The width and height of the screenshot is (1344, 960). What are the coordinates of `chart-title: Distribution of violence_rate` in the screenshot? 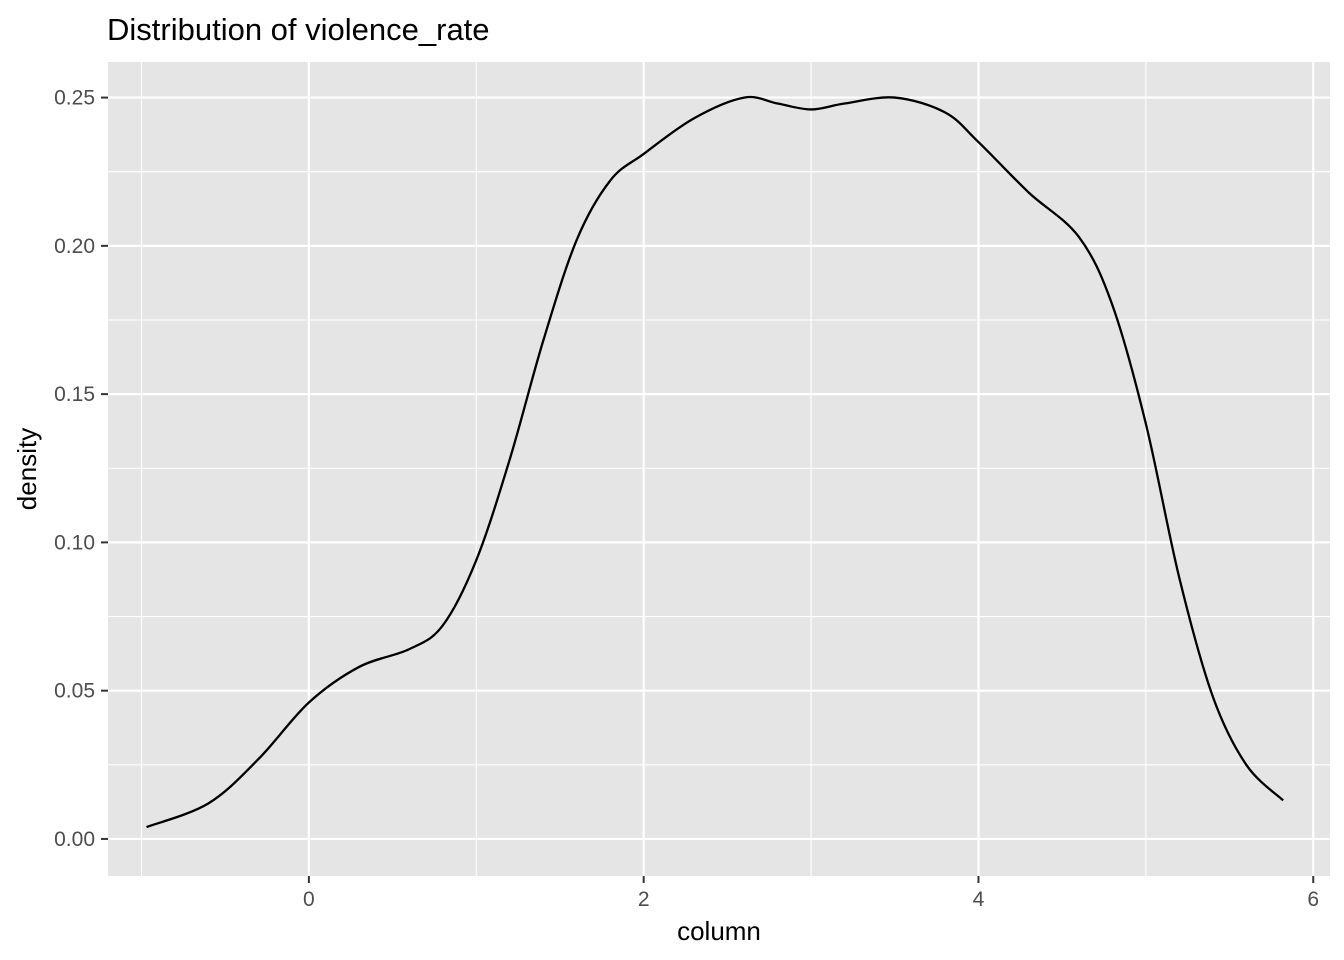 It's located at (298, 29).